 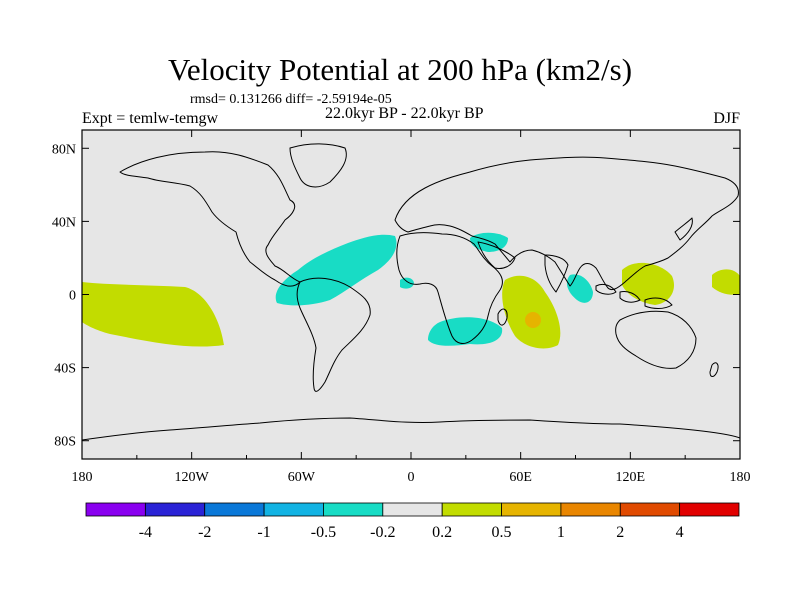 I want to click on lat-tick-label: 0, so click(x=72, y=296).